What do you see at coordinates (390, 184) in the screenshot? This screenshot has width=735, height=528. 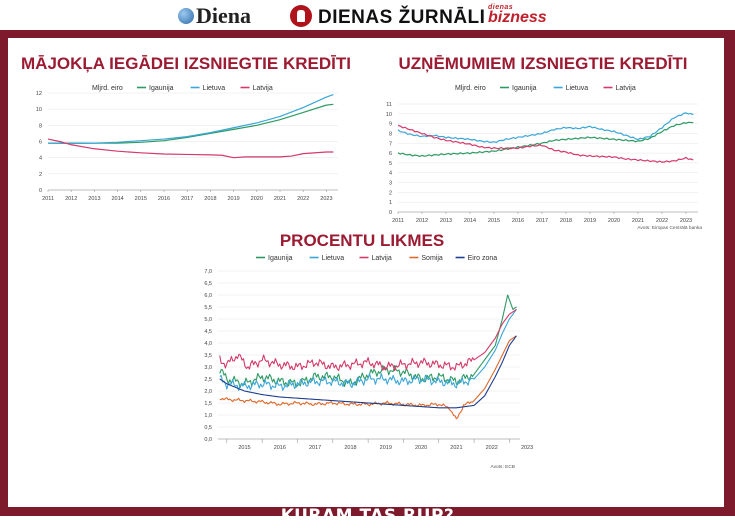 I see `y-tick-label: 3` at bounding box center [390, 184].